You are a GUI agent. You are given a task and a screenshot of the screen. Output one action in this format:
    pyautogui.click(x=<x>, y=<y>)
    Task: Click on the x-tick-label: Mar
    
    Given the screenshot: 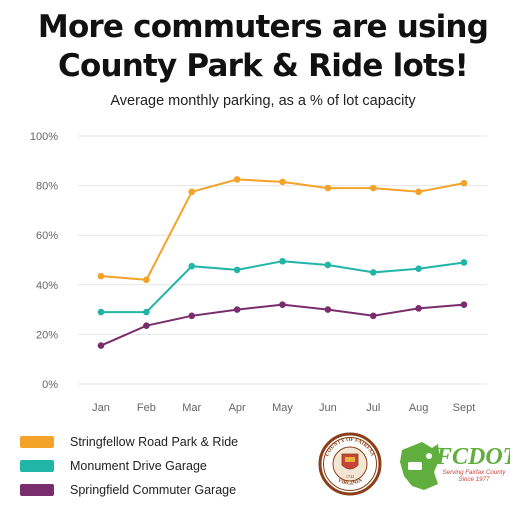 What is the action you would take?
    pyautogui.click(x=191, y=408)
    